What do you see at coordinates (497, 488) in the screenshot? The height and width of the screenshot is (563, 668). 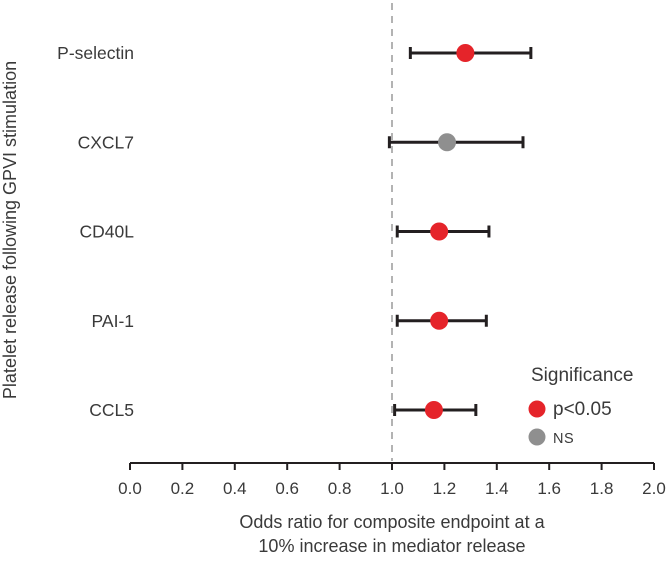 I see `x-tick-label-1.4: 1.4` at bounding box center [497, 488].